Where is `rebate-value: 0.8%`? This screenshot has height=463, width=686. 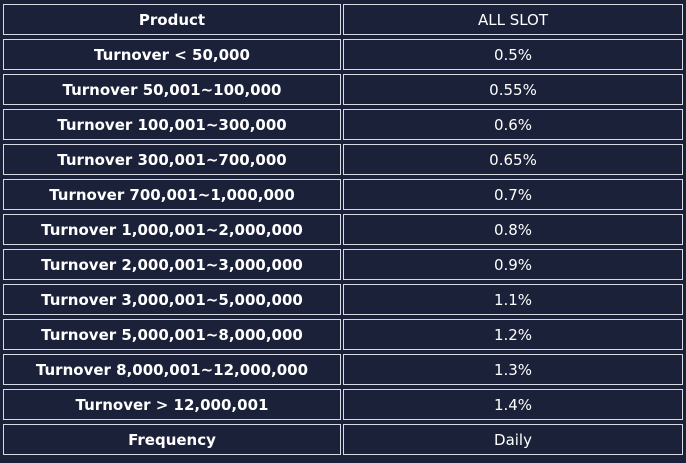
rebate-value: 0.8% is located at coordinates (513, 229).